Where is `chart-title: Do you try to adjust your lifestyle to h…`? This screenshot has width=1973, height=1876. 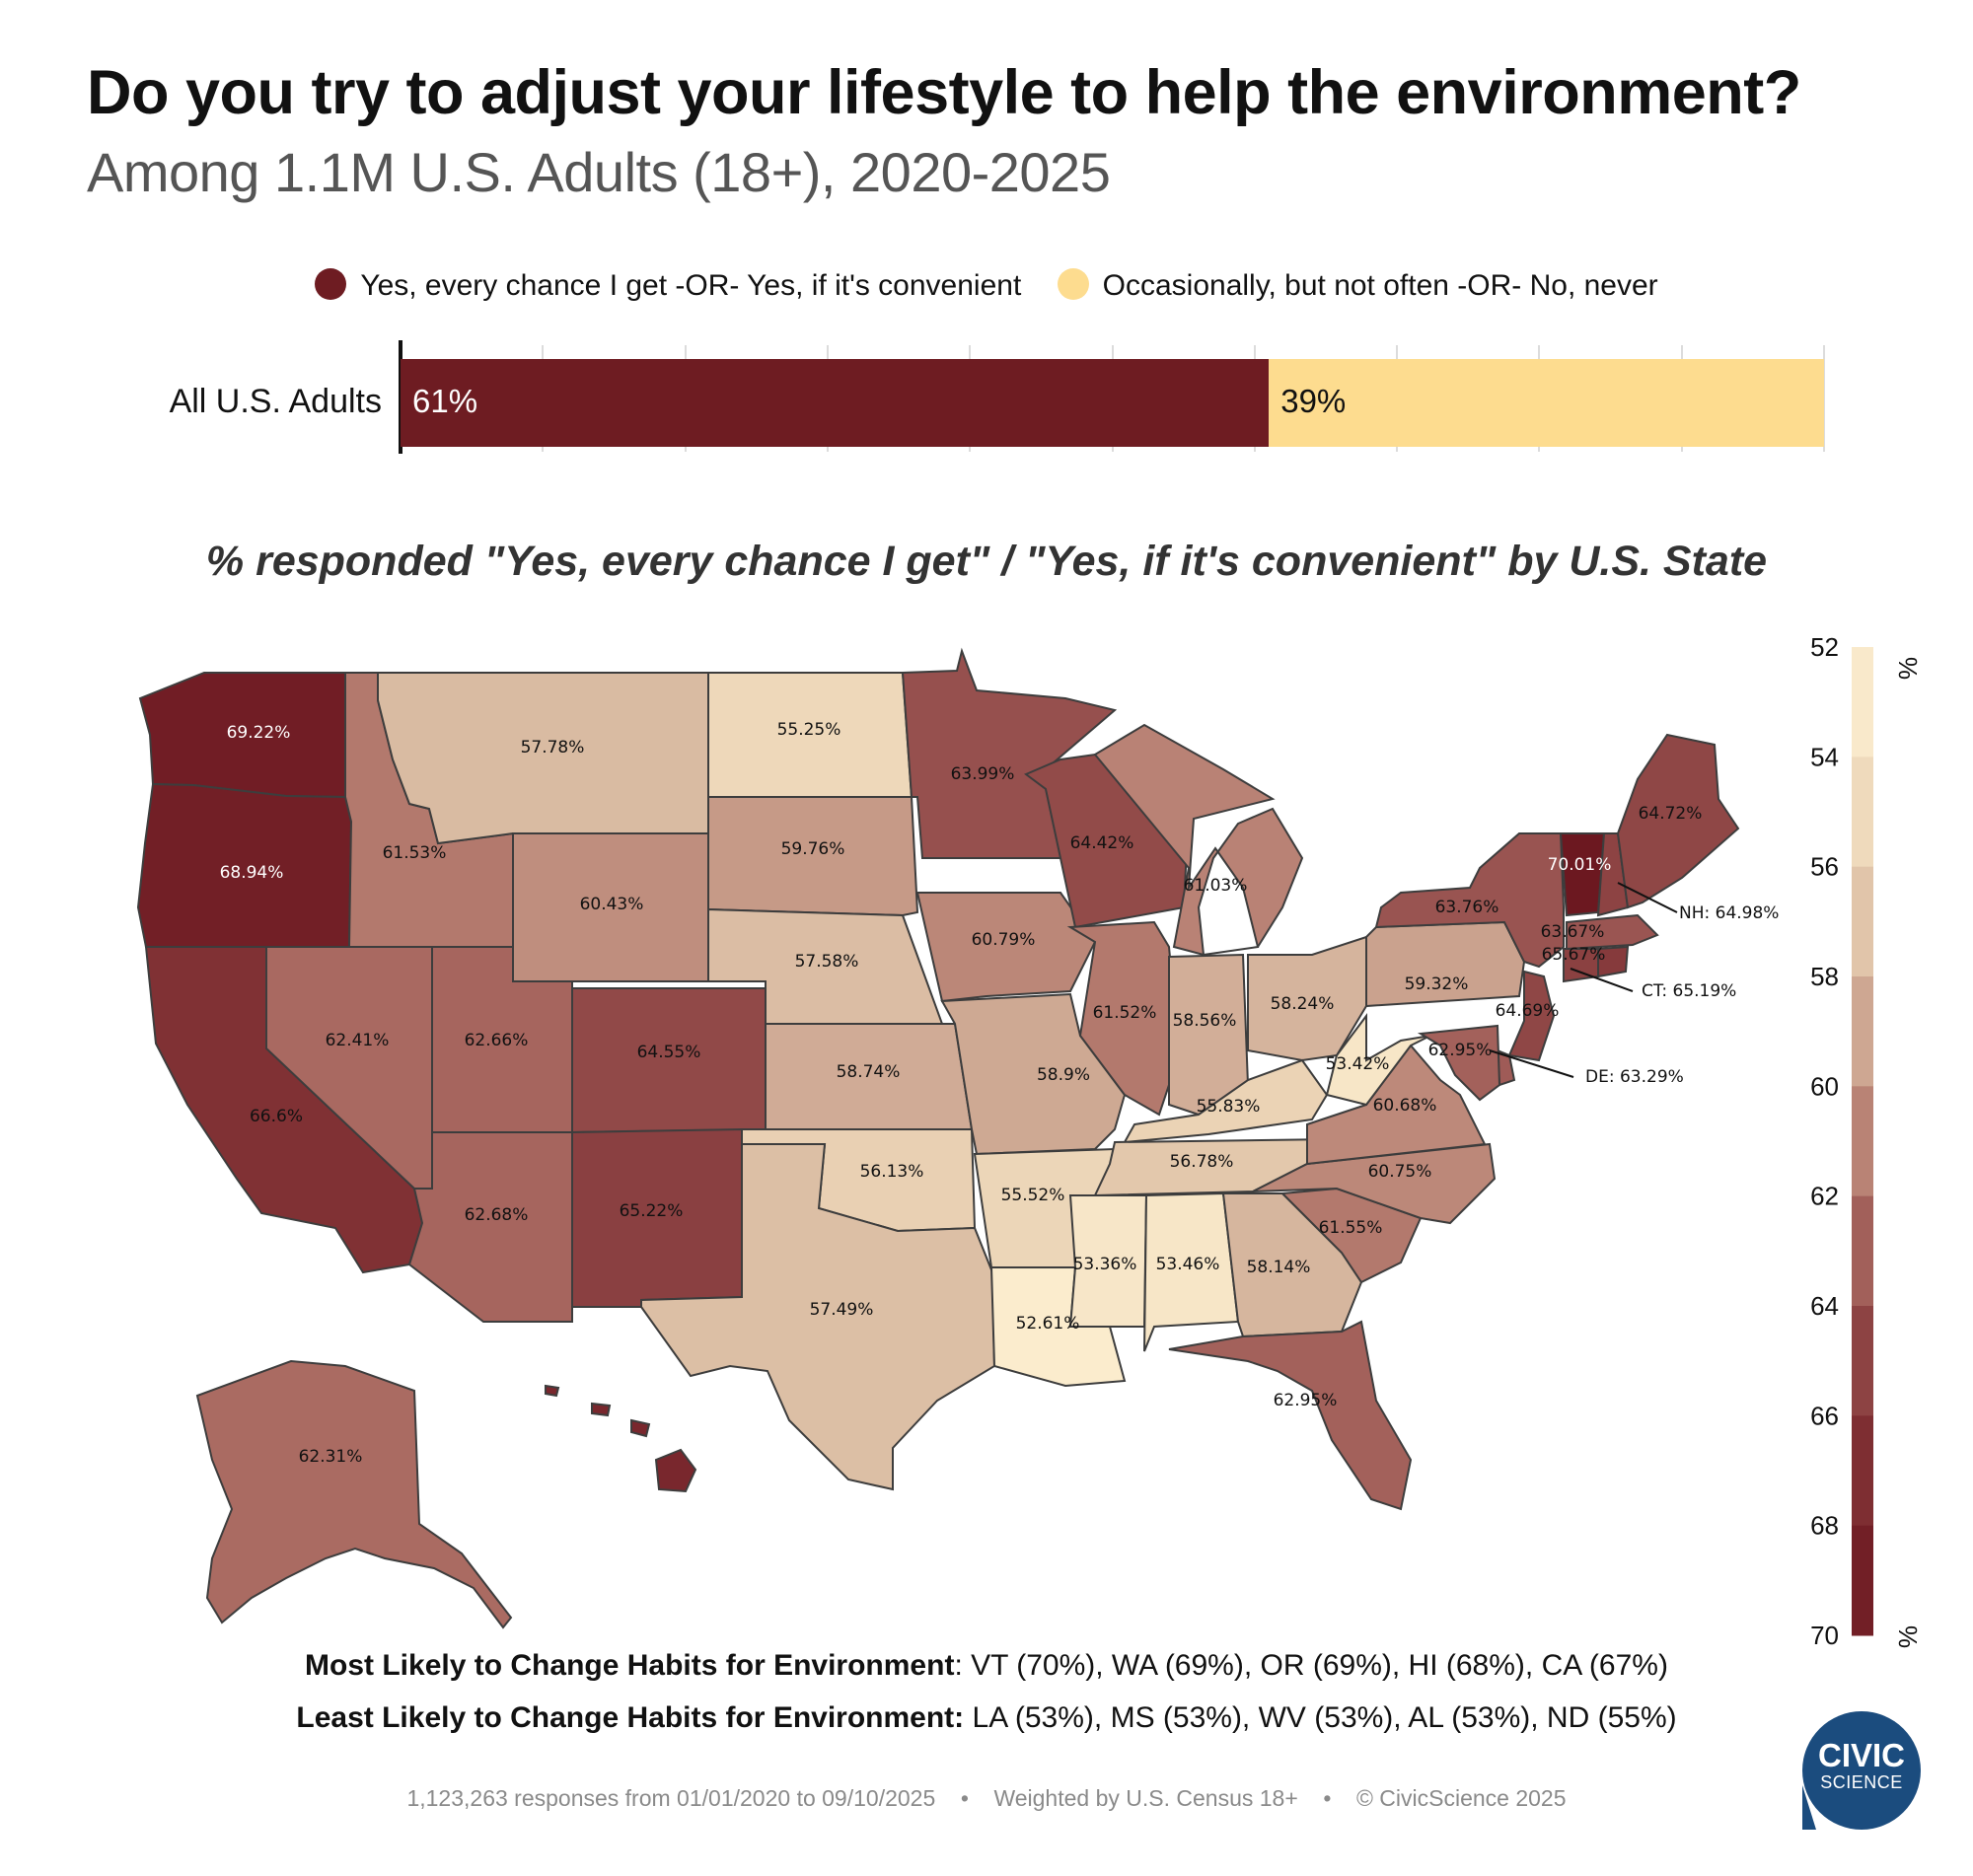 chart-title: Do you try to adjust your lifestyle to h… is located at coordinates (944, 92).